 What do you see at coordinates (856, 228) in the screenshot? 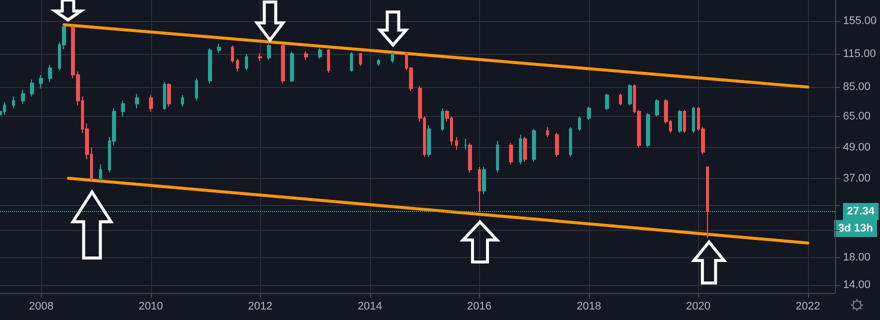
I see `text: 3d 13h` at bounding box center [856, 228].